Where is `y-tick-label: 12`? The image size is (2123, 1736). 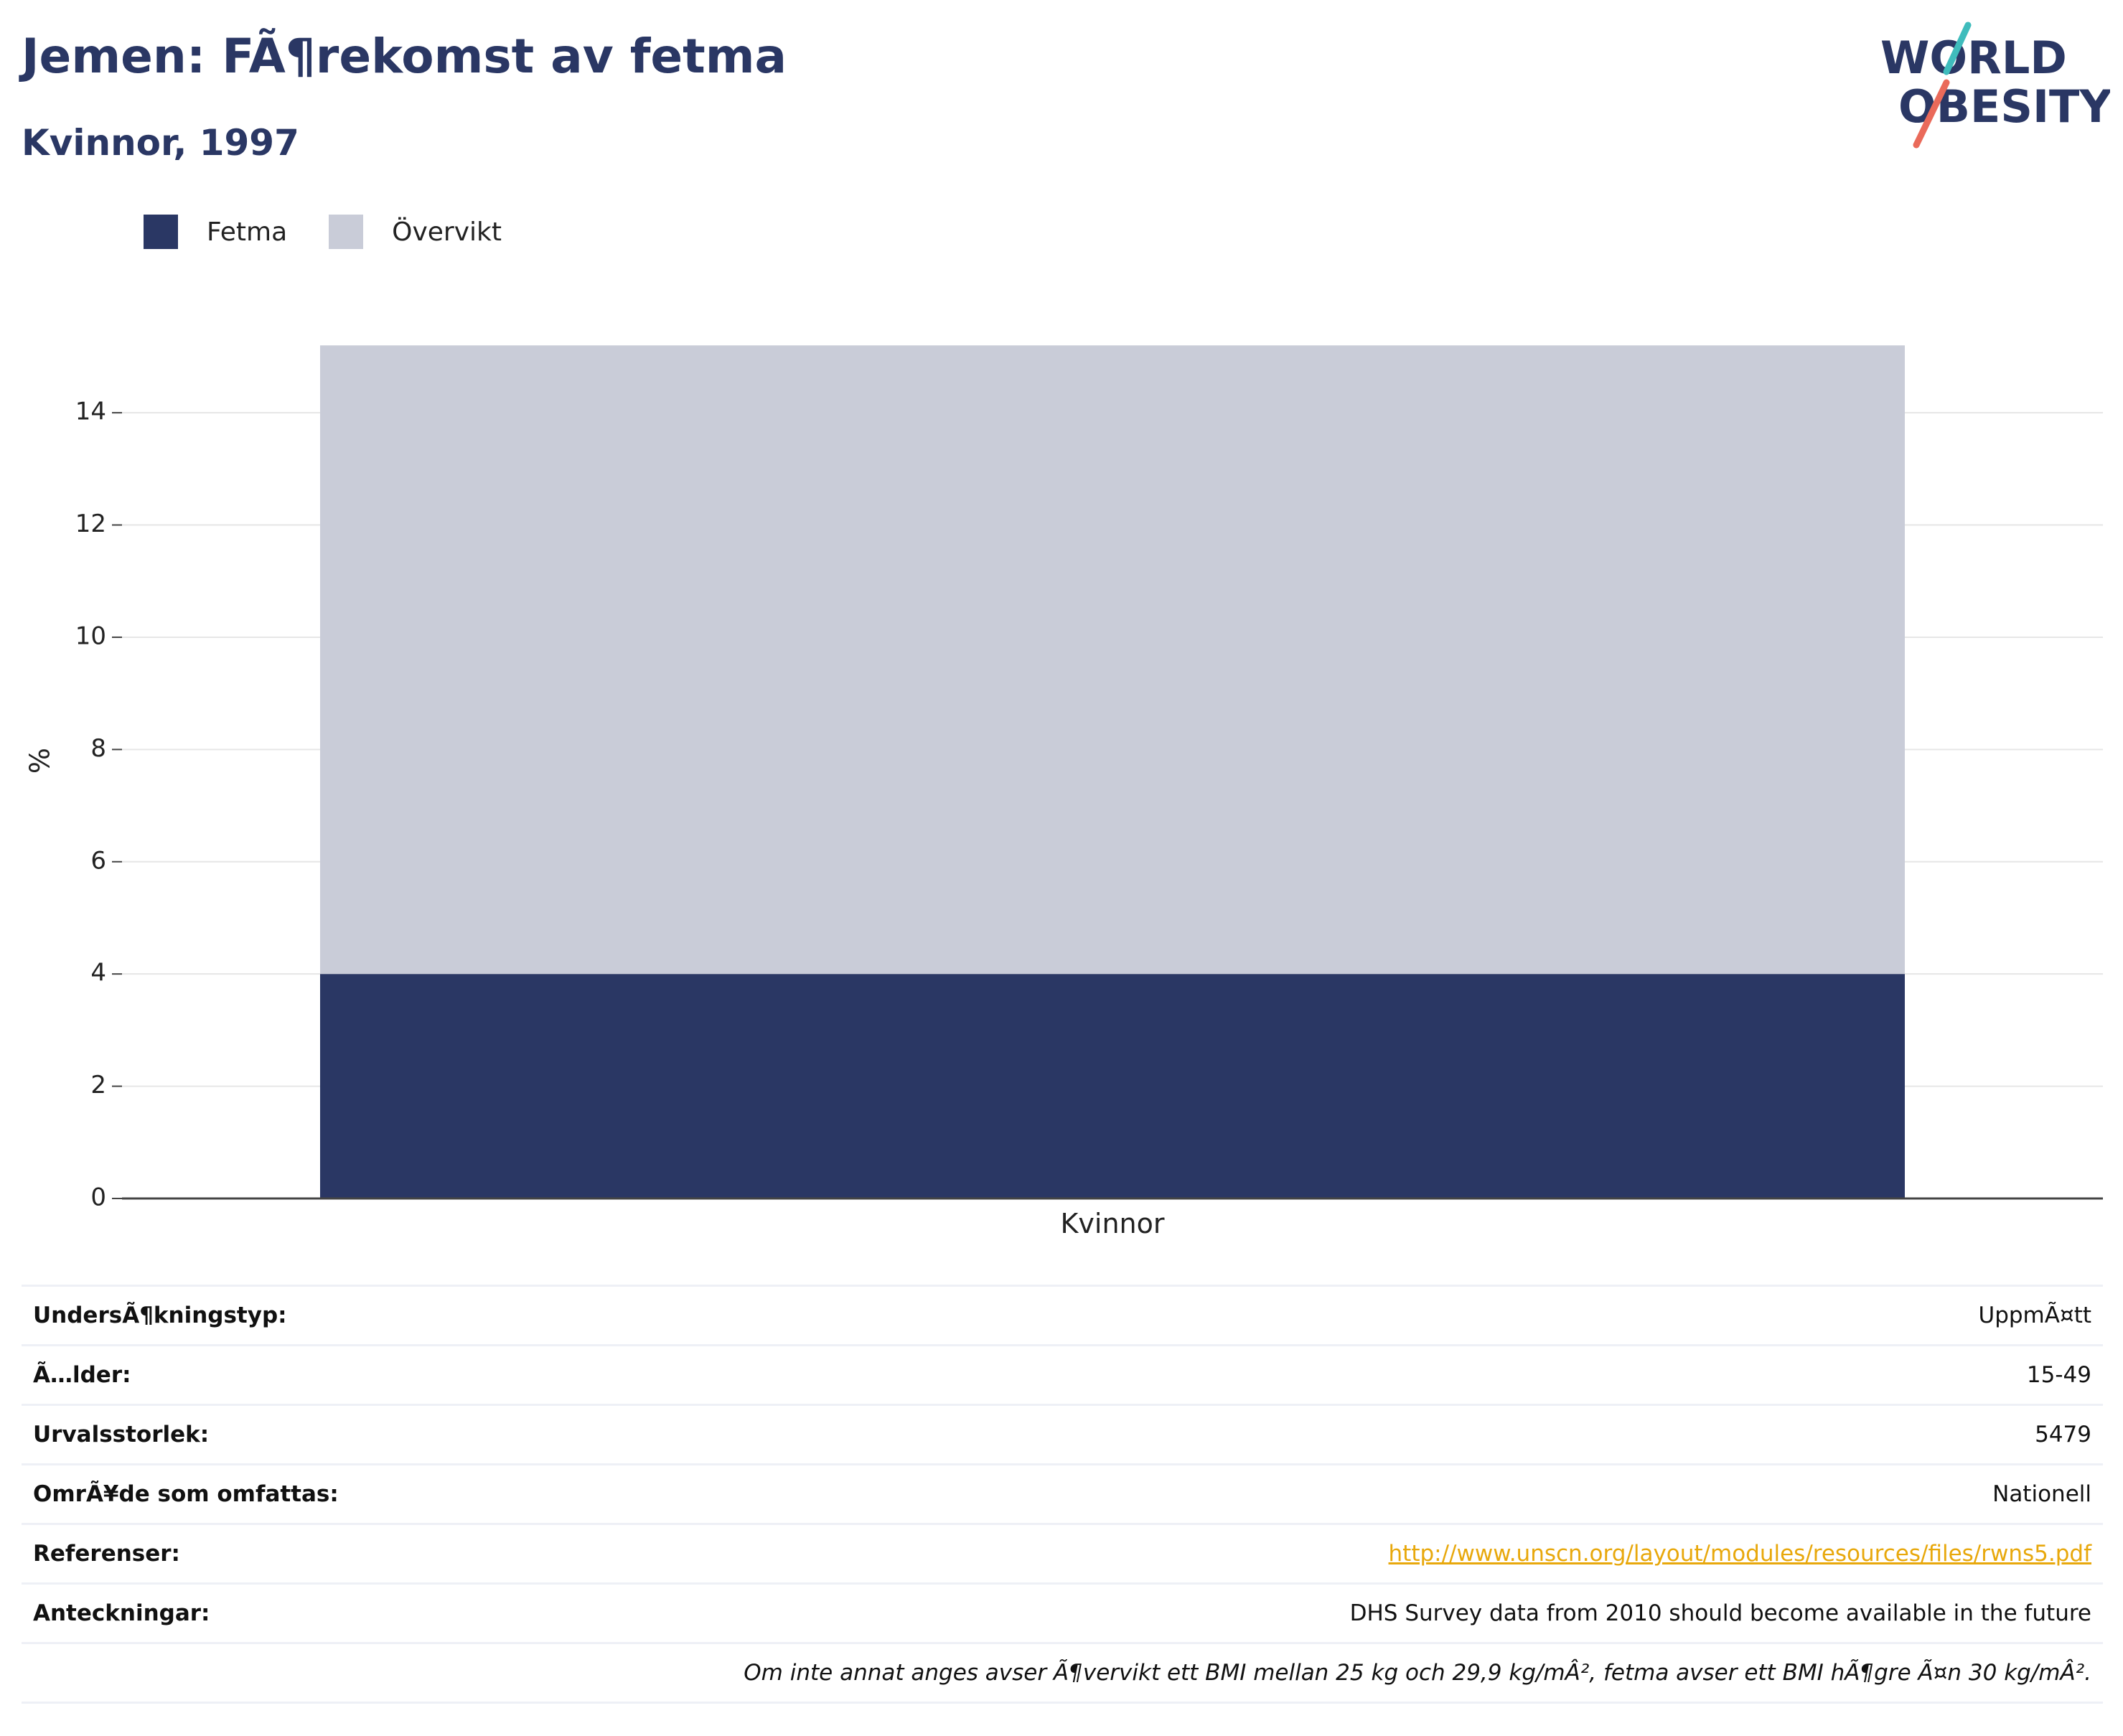 y-tick-label: 12 is located at coordinates (90, 524).